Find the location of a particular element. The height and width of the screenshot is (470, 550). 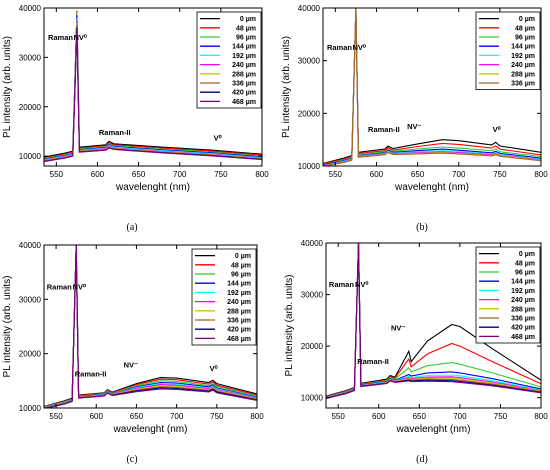

panel-caption: (b) is located at coordinates (422, 227).